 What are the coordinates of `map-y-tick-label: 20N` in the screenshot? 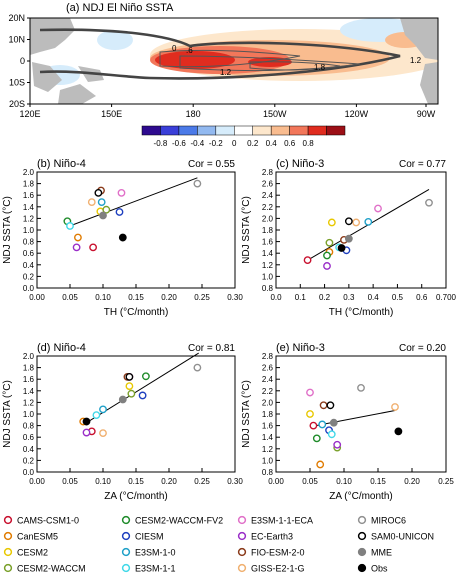 It's located at (16, 18).